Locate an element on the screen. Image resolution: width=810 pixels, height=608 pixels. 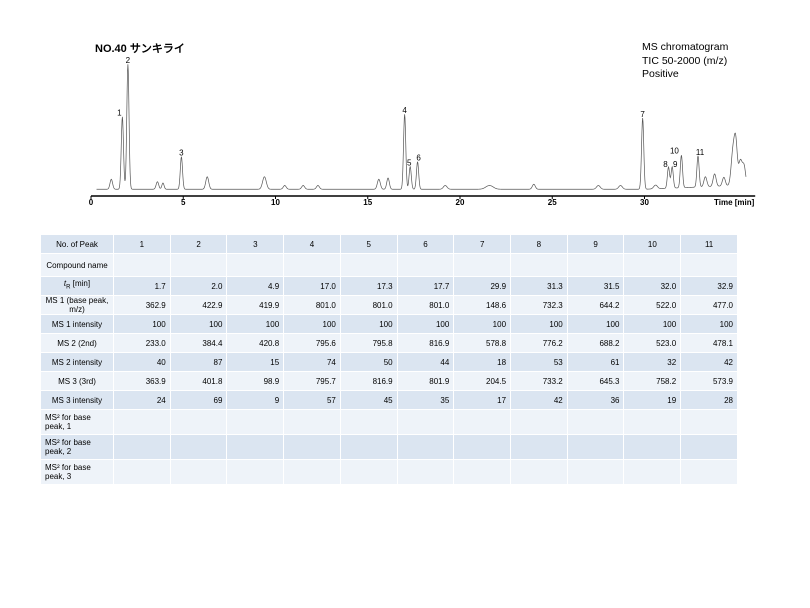
value-cell: 98.9 is located at coordinates (255, 381).